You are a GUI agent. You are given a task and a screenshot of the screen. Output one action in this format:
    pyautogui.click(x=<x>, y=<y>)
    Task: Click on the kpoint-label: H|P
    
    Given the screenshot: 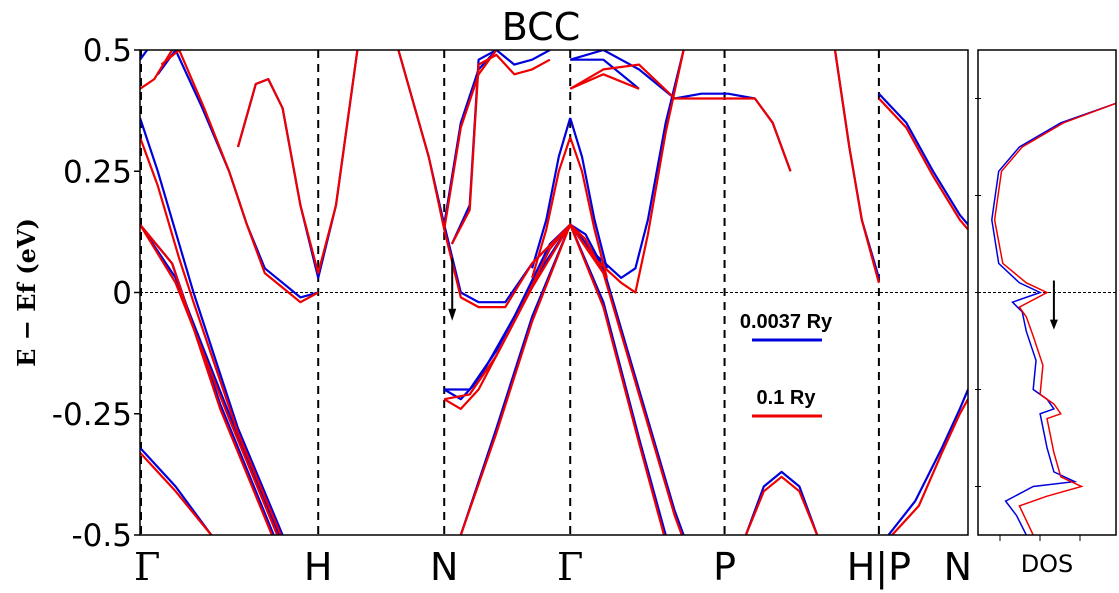 What is the action you would take?
    pyautogui.click(x=879, y=567)
    